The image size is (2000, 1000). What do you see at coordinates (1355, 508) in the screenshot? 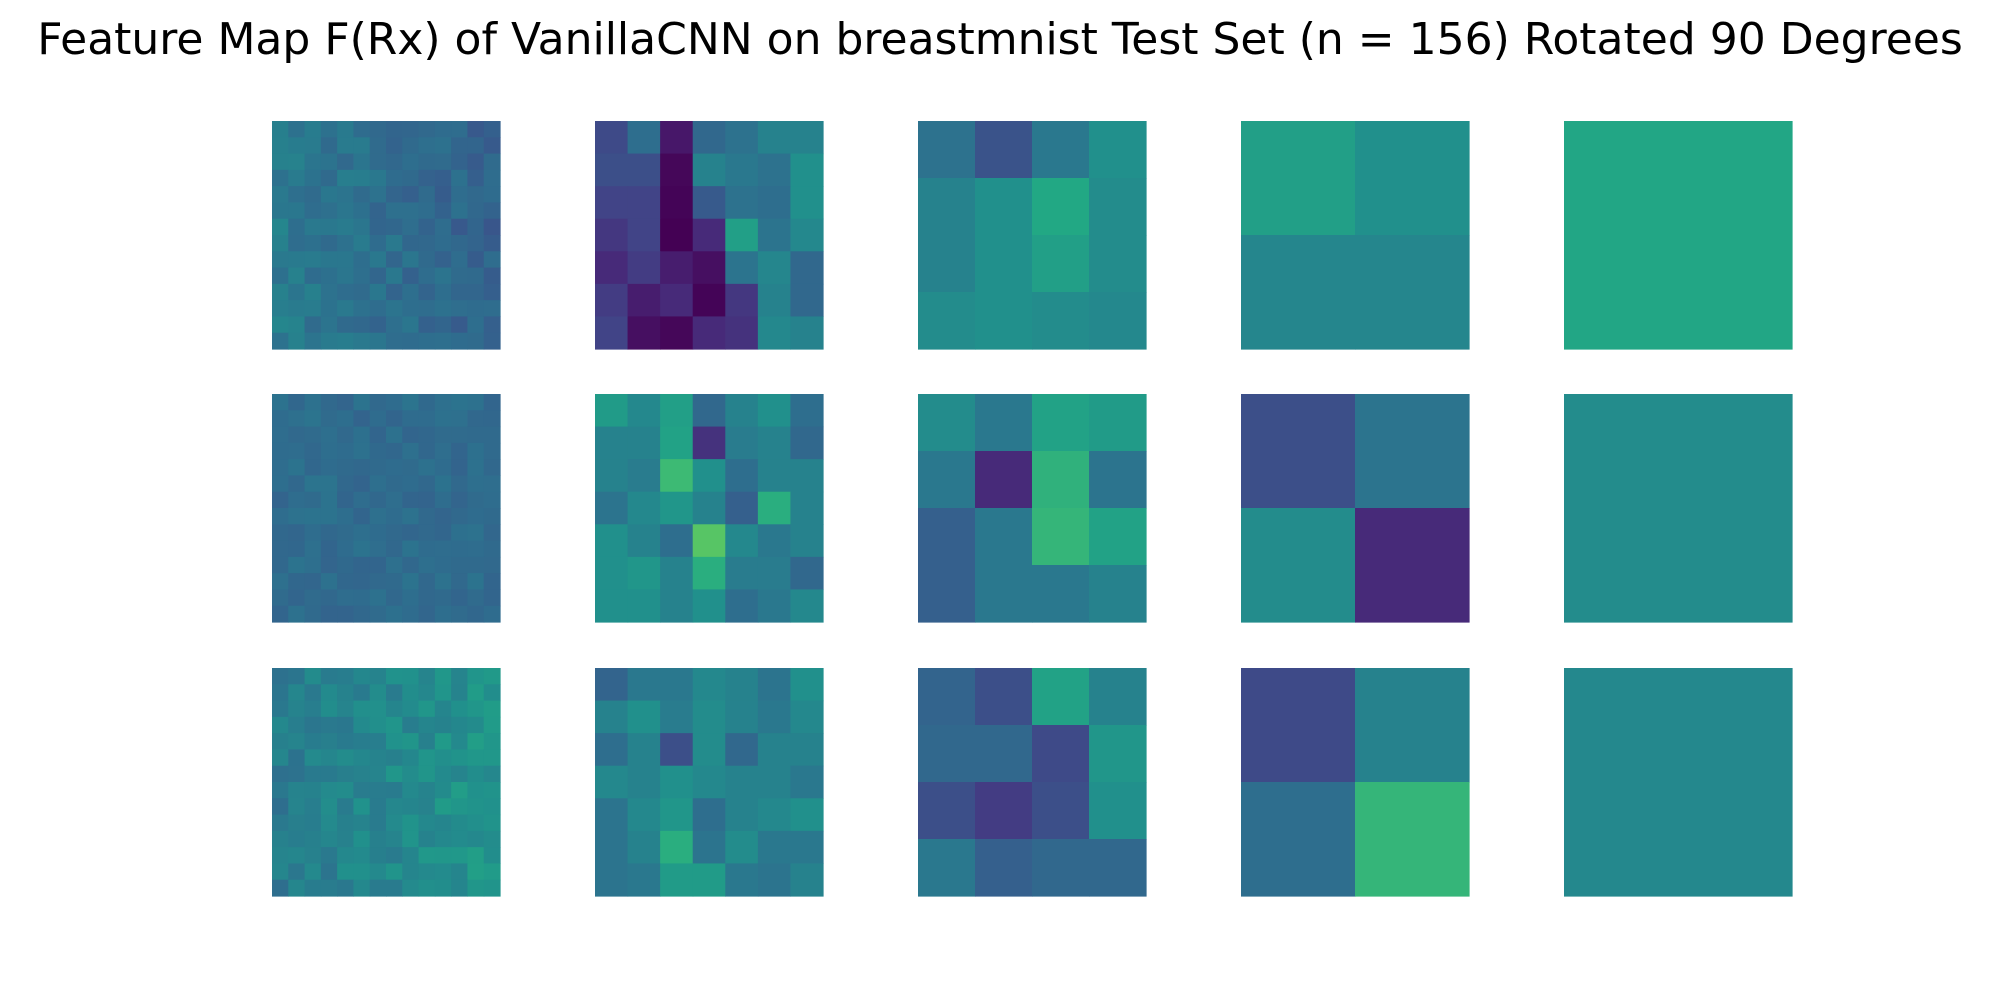
I see `feature-map-panel-r2-c4` at bounding box center [1355, 508].